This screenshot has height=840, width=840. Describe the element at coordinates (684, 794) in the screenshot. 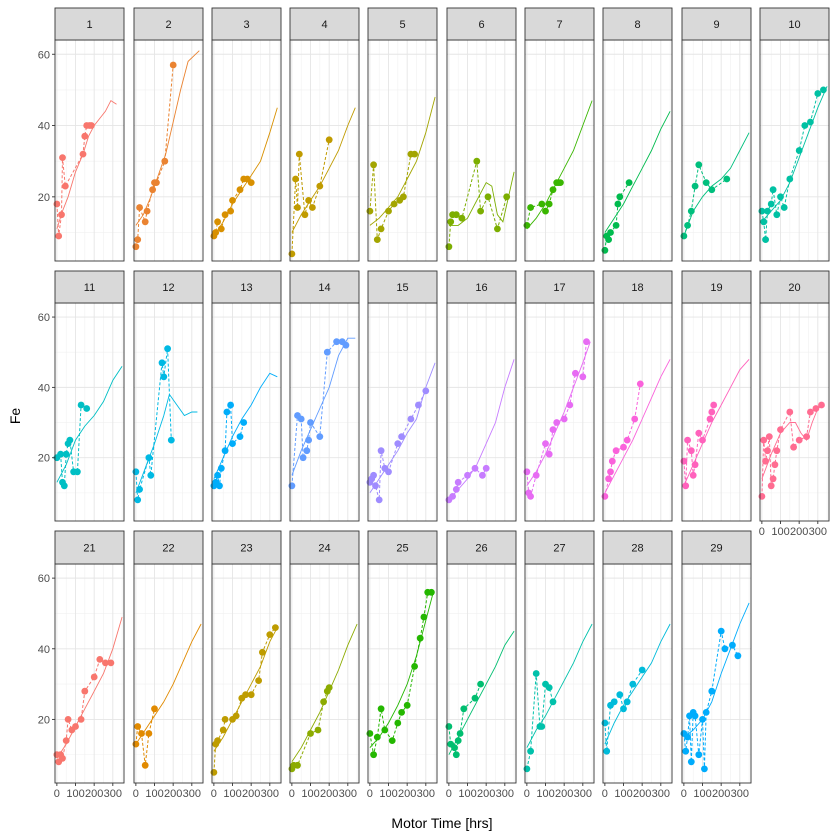

I see `x-tick-label: 0` at that location.